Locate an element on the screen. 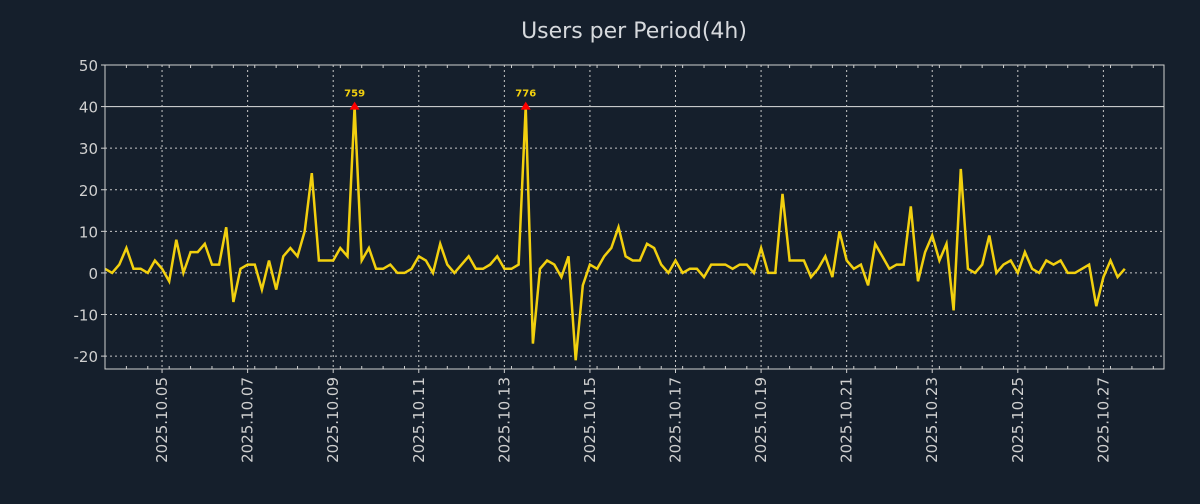 This screenshot has height=504, width=1200. y-tick-label: 30 is located at coordinates (88, 149).